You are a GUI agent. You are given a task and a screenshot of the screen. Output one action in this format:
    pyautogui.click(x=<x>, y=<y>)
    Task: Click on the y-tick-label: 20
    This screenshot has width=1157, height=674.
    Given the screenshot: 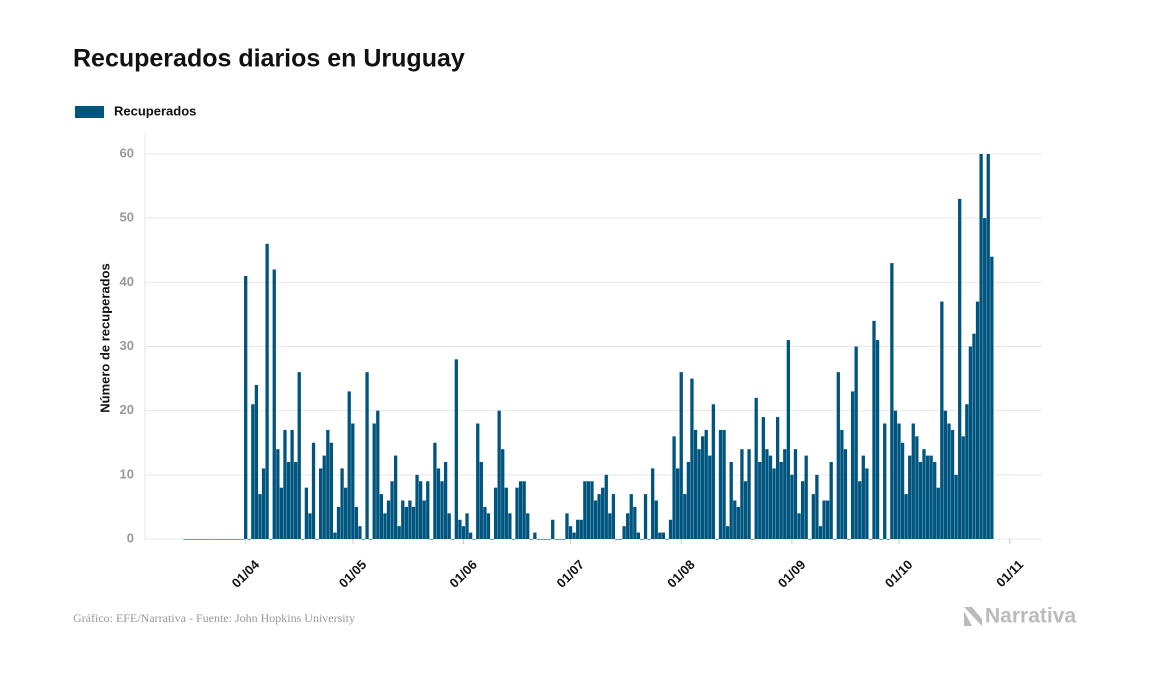 What is the action you would take?
    pyautogui.click(x=127, y=409)
    